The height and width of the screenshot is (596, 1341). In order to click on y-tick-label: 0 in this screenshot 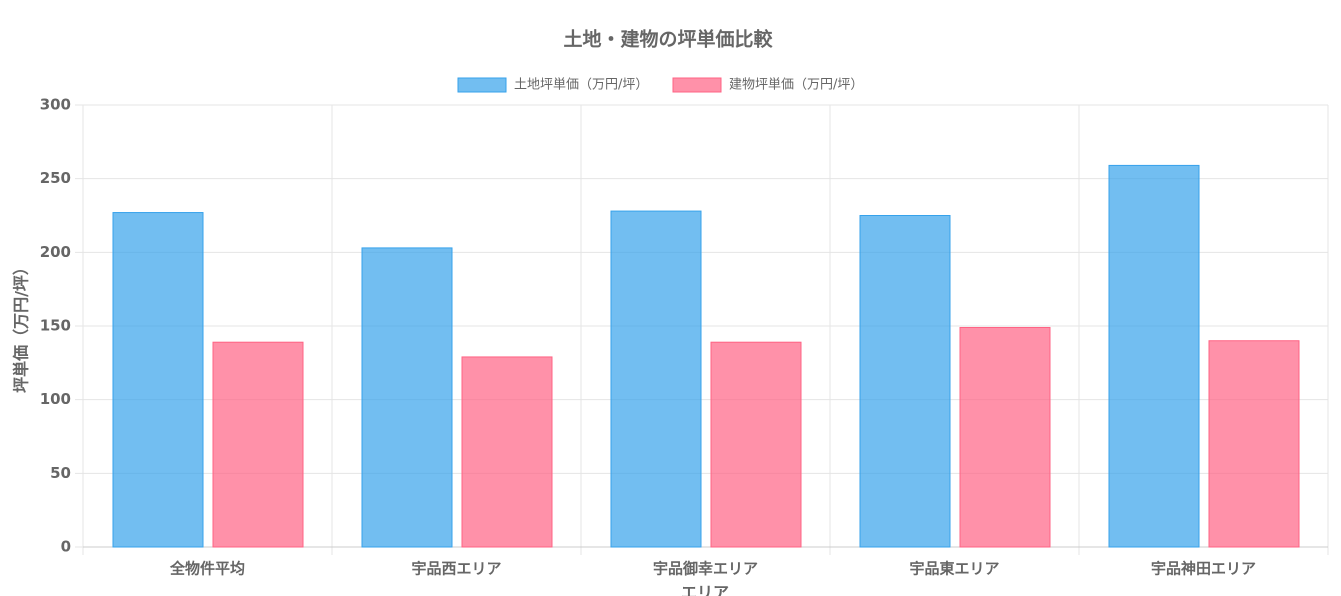, I will do `click(66, 547)`.